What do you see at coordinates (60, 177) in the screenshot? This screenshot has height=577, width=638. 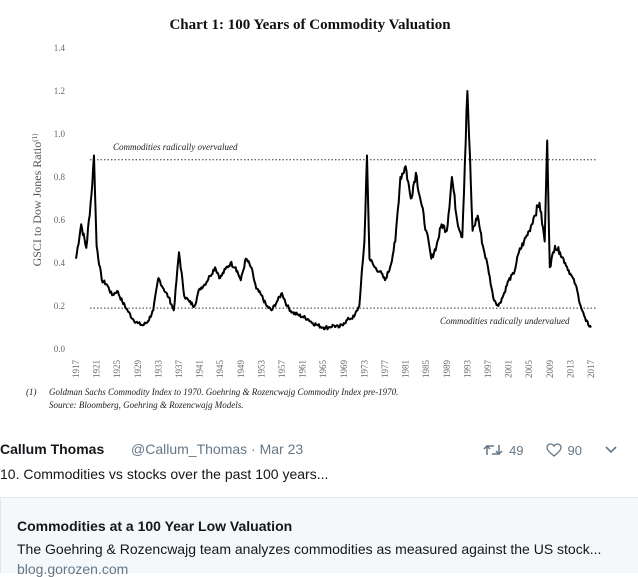 I see `y-tick-label: 0.8` at bounding box center [60, 177].